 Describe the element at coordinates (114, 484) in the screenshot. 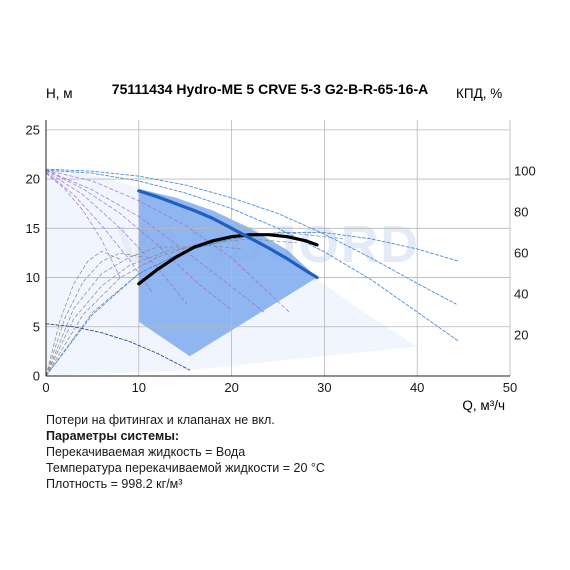

I see `notes-line-density: Плотность = 998.2 кг/м³` at that location.